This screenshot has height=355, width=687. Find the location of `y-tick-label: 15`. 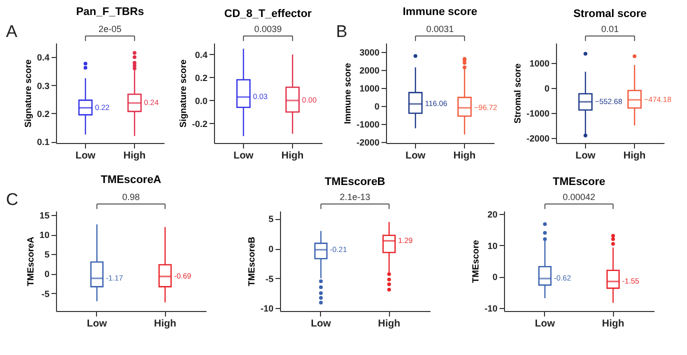

y-tick-label: 15 is located at coordinates (44, 215).